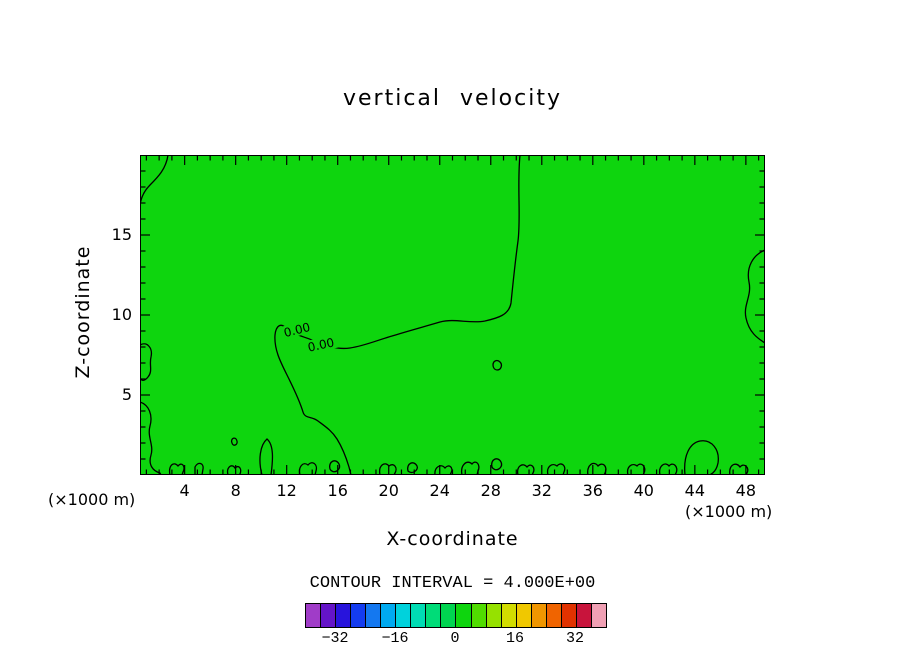 This screenshot has width=904, height=654. Describe the element at coordinates (455, 638) in the screenshot. I see `colorbar-tick-label: 0` at that location.